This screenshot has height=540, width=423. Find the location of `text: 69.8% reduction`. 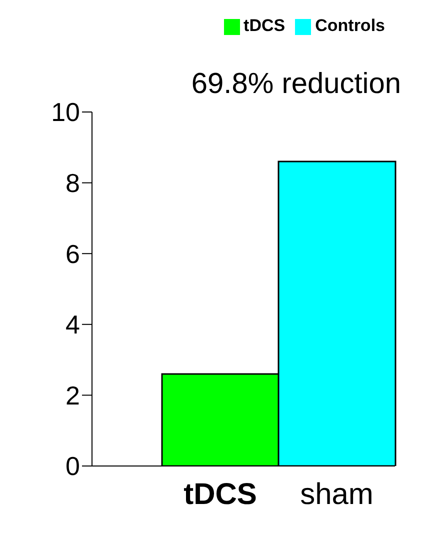

text: 69.8% reduction is located at coordinates (296, 84).